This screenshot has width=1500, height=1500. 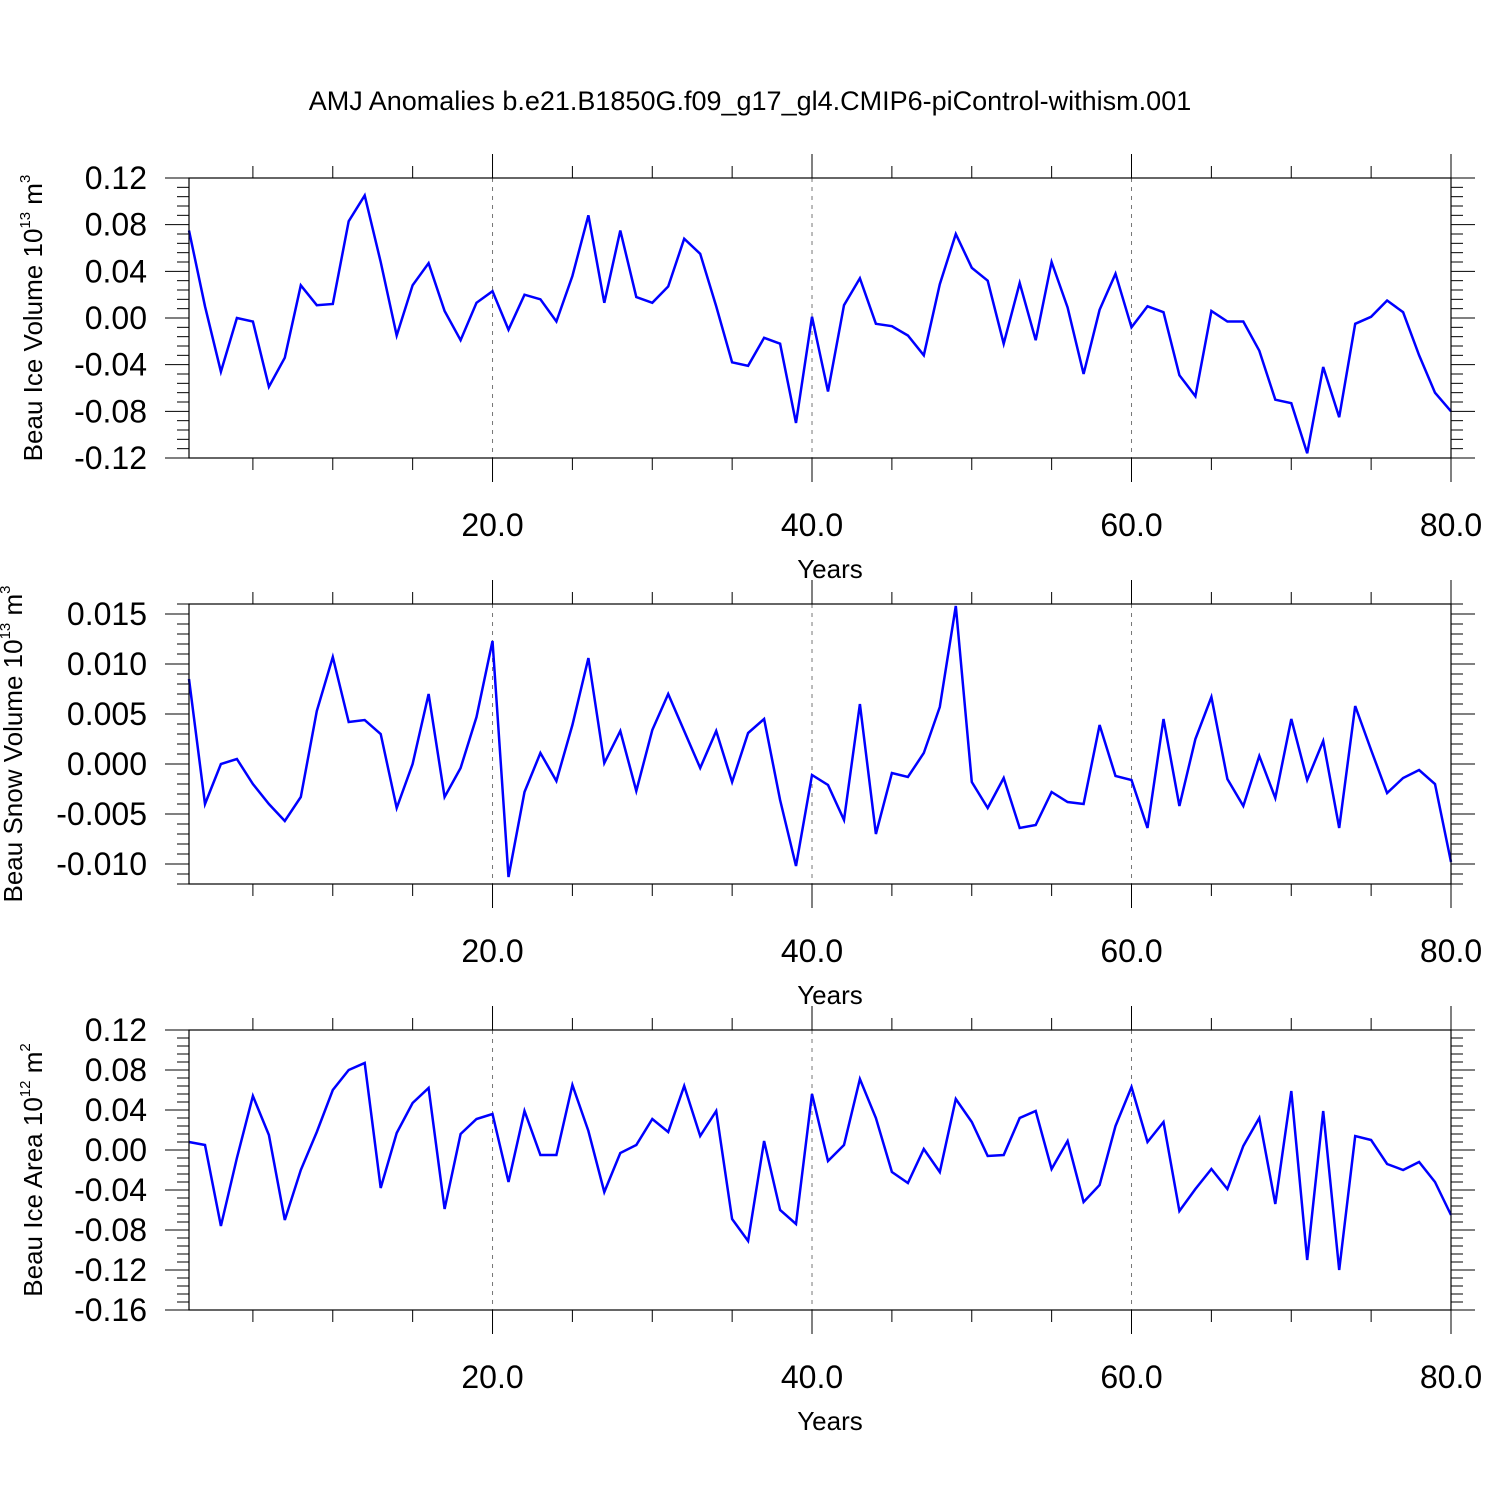 I want to click on ice-volume-ylabel: Beau Ice Volume 1013 m3, so click(x=32, y=318).